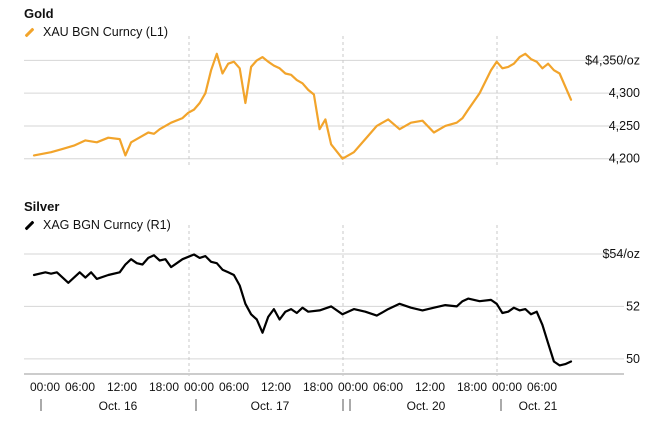  Describe the element at coordinates (624, 159) in the screenshot. I see `y-tick-label: 4,200` at that location.